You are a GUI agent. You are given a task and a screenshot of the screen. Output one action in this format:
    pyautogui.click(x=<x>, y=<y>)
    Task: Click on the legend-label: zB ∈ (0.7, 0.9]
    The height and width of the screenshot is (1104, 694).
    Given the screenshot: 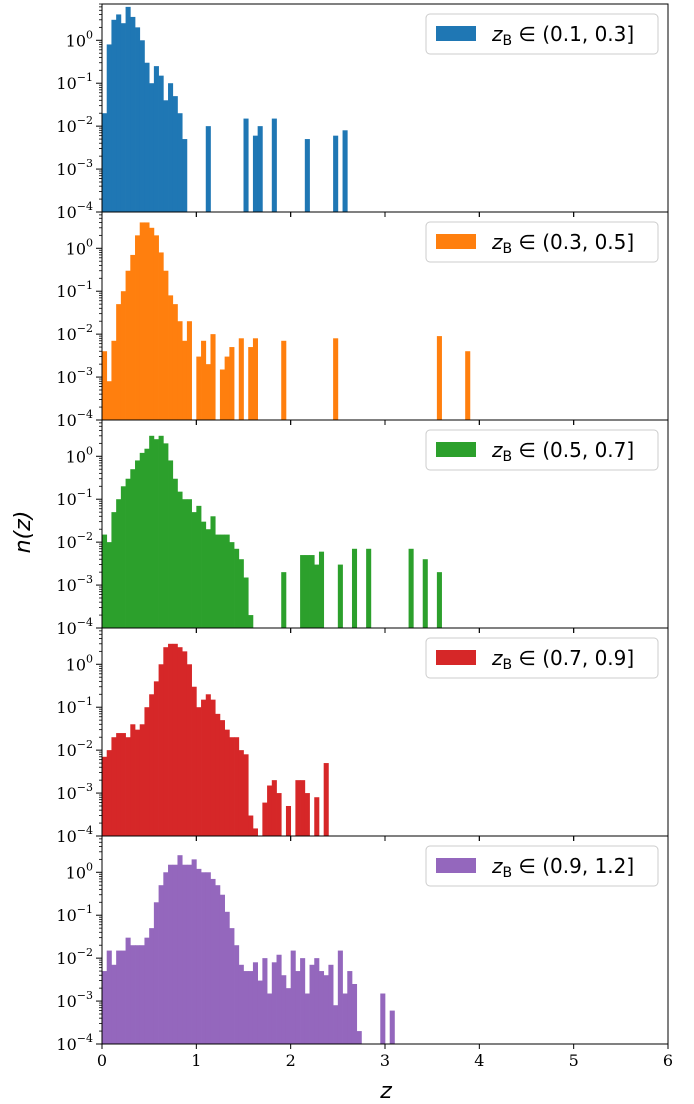 What is the action you would take?
    pyautogui.click(x=562, y=659)
    